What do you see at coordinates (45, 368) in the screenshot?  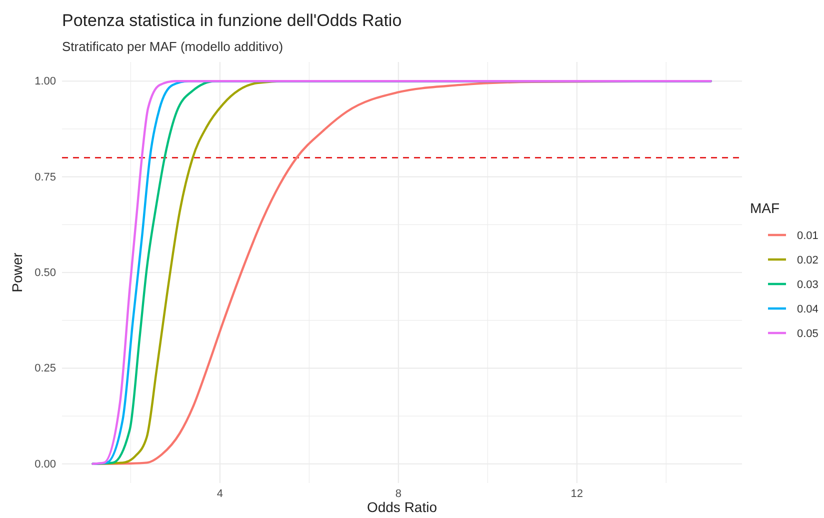 I see `y-tick-label: 0.25` at bounding box center [45, 368].